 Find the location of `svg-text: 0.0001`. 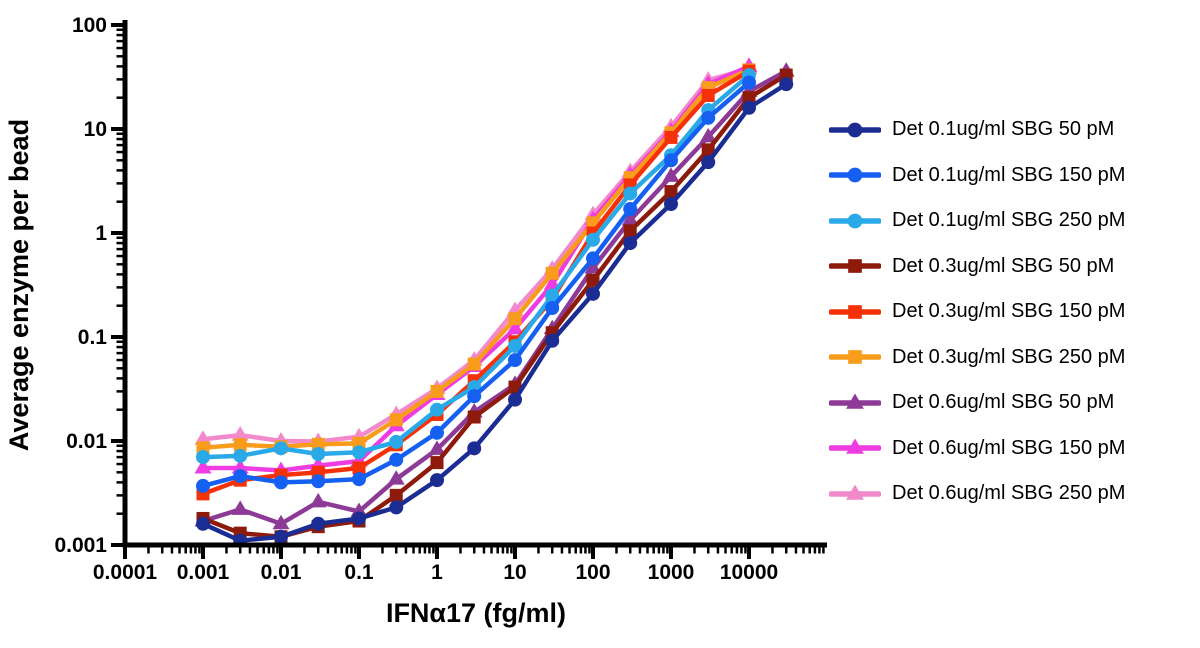

svg-text: 0.0001 is located at coordinates (125, 572).